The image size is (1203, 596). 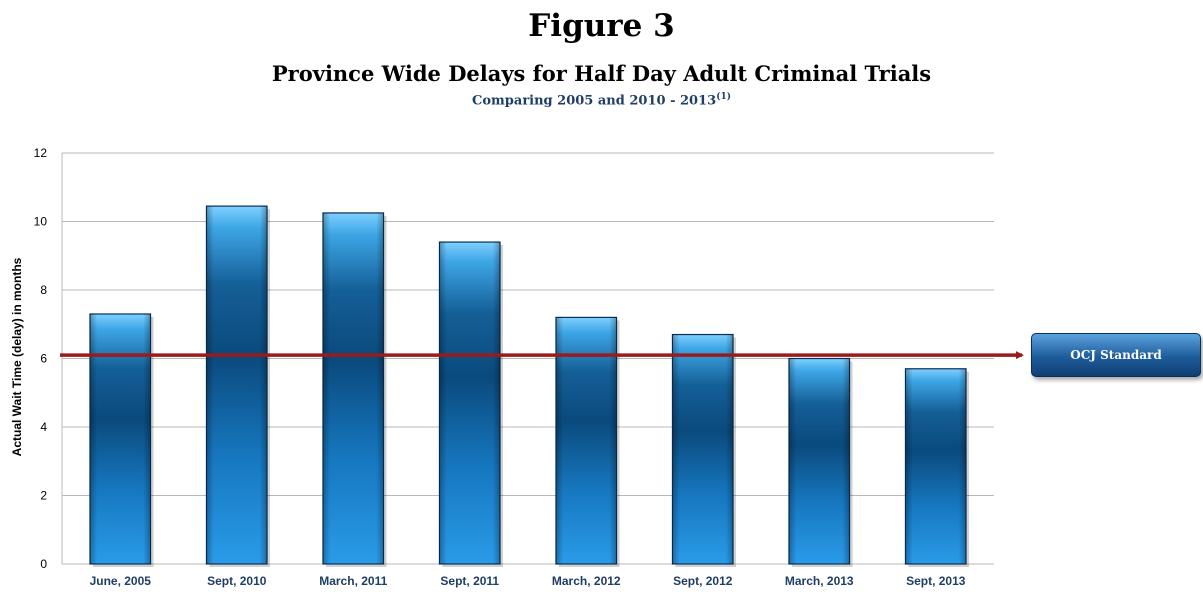 What do you see at coordinates (17, 356) in the screenshot?
I see `y-axis-label: Actual Wait Time (delay) in months` at bounding box center [17, 356].